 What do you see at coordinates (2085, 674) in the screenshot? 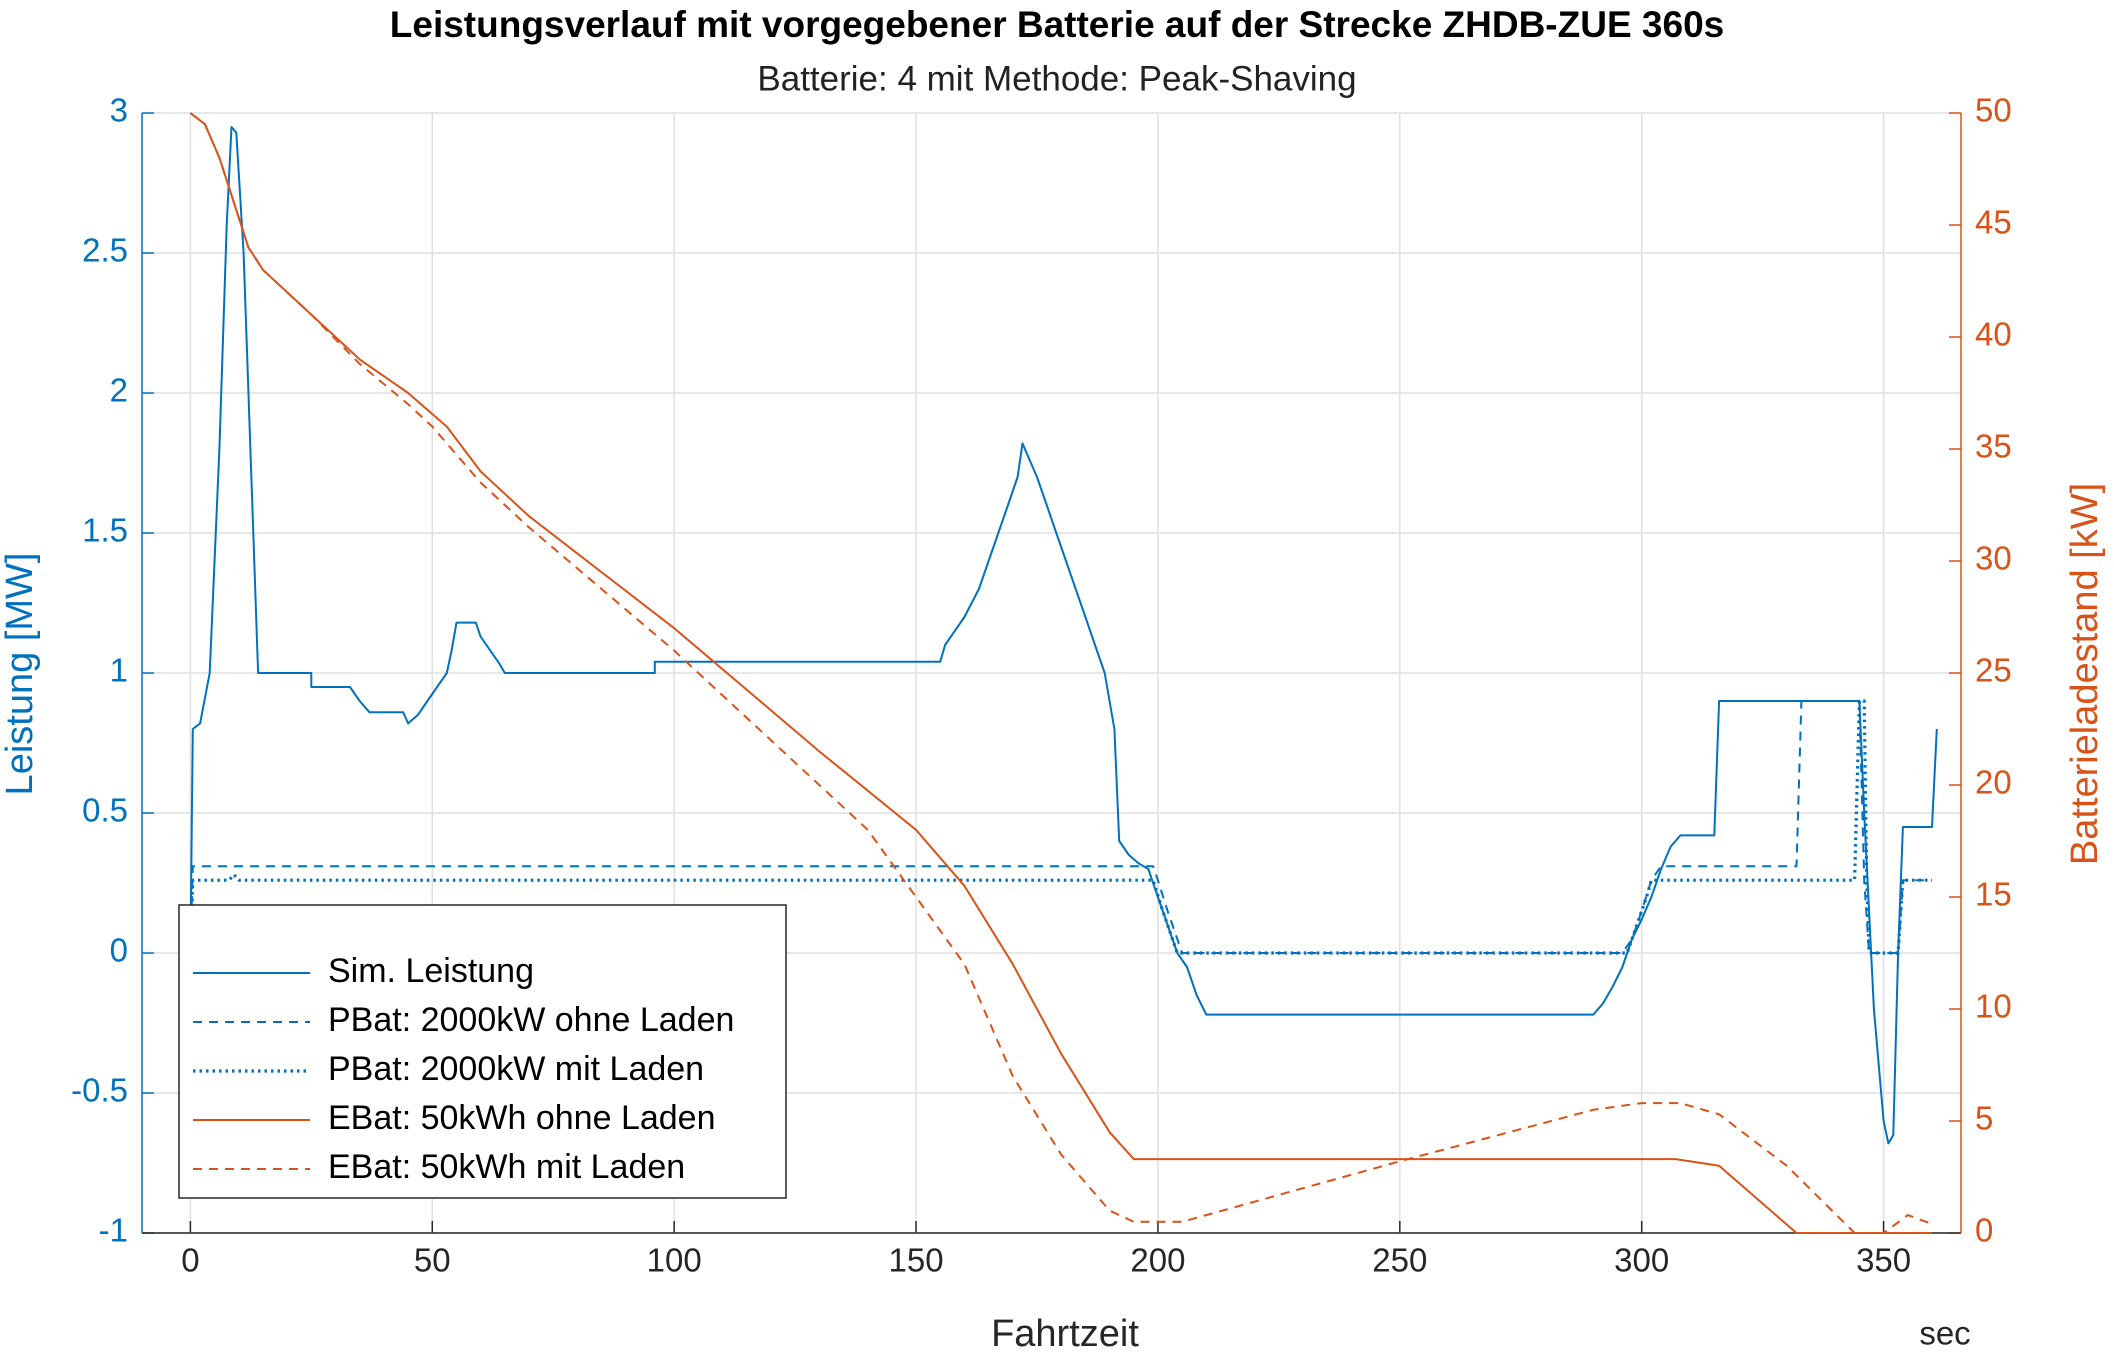
I see `y2-axis-label: Batterieladestand [kW]` at bounding box center [2085, 674].